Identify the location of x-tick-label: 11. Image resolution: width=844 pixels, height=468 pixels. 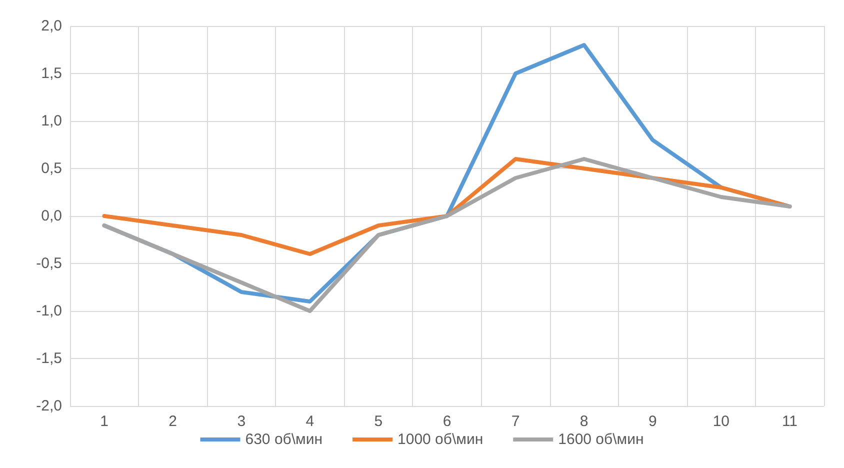
(790, 421).